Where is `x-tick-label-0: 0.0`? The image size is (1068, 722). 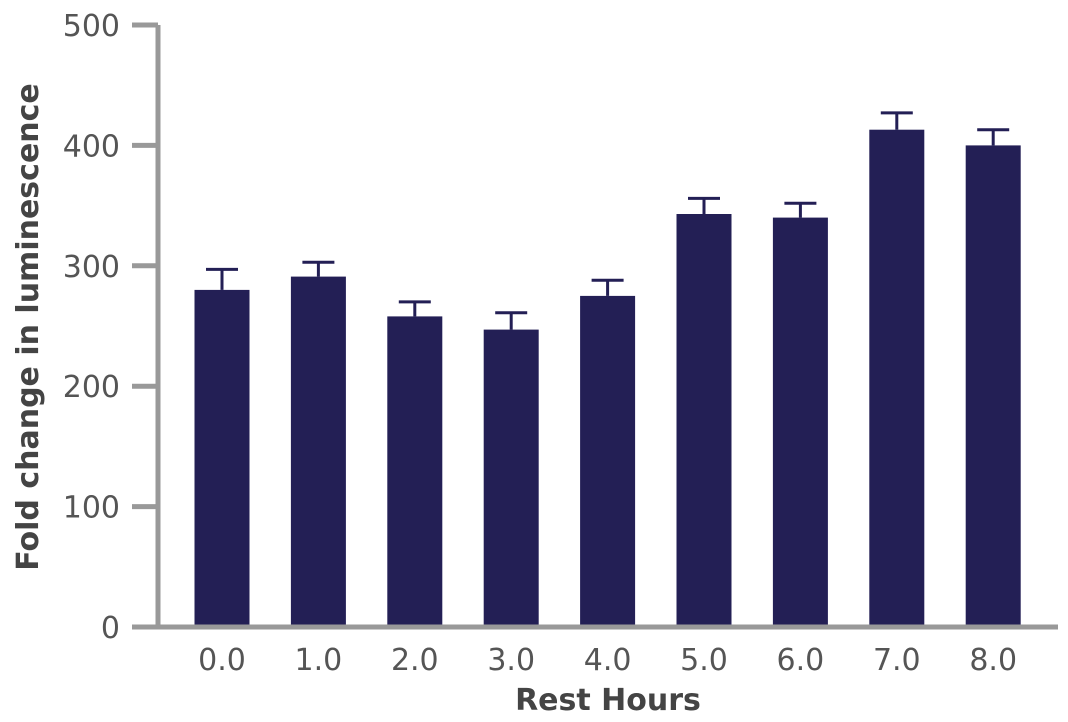
x-tick-label-0: 0.0 is located at coordinates (222, 660).